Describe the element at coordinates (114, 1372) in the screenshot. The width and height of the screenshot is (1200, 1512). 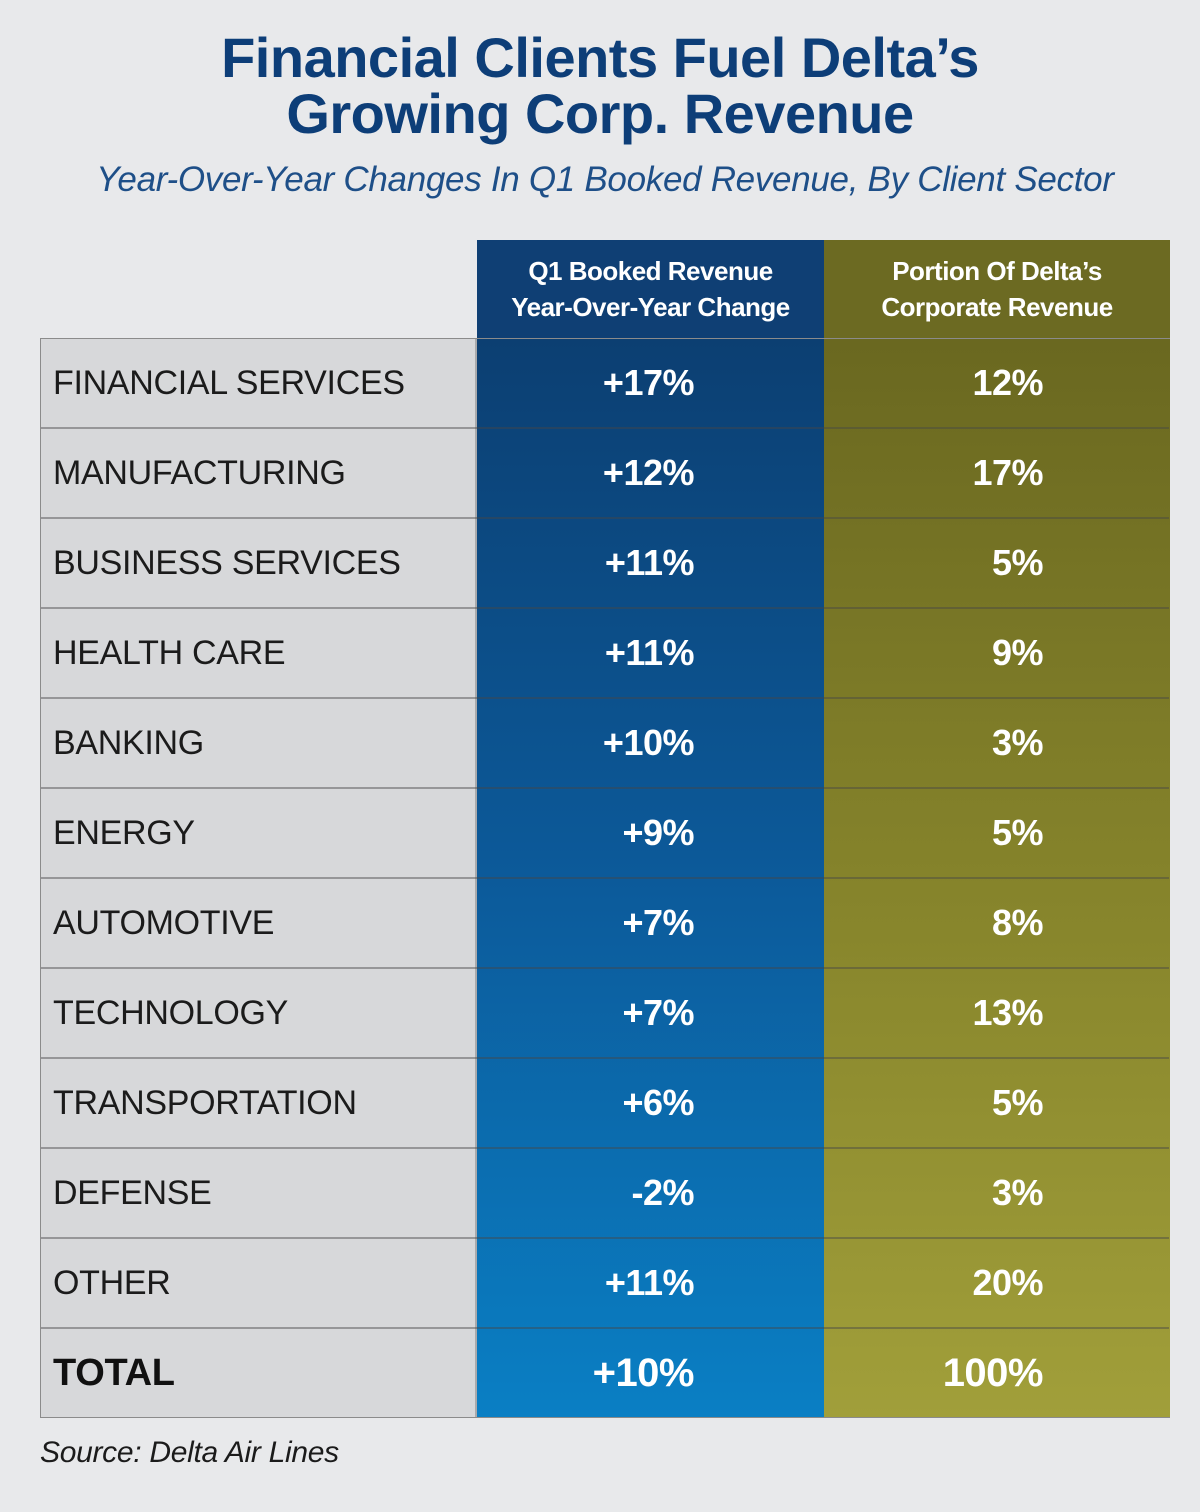
I see `sector-label: TOTAL` at that location.